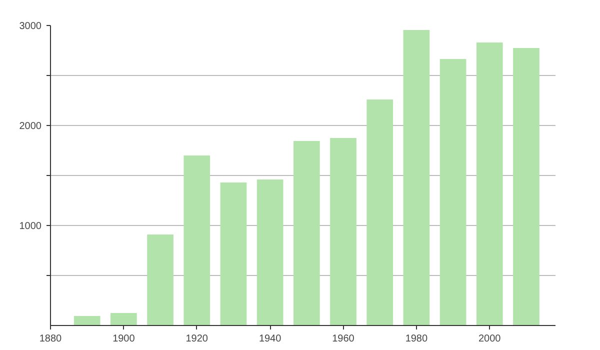 This screenshot has height=350, width=600. Describe the element at coordinates (30, 26) in the screenshot. I see `y-tick-label: 3000` at that location.